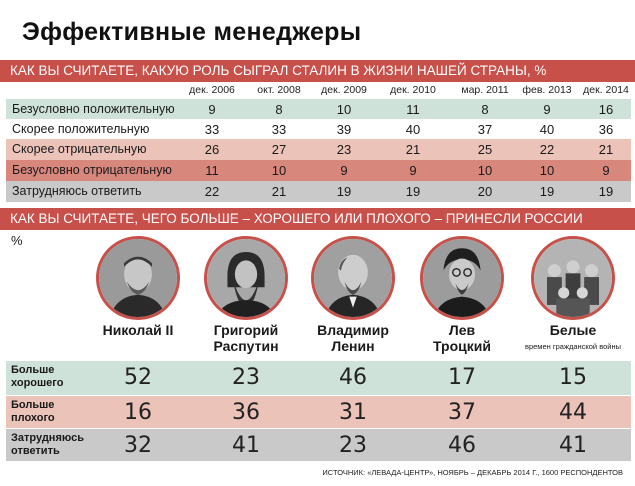 The image size is (635, 486). I want to click on table-1-cell: 20, so click(485, 191).